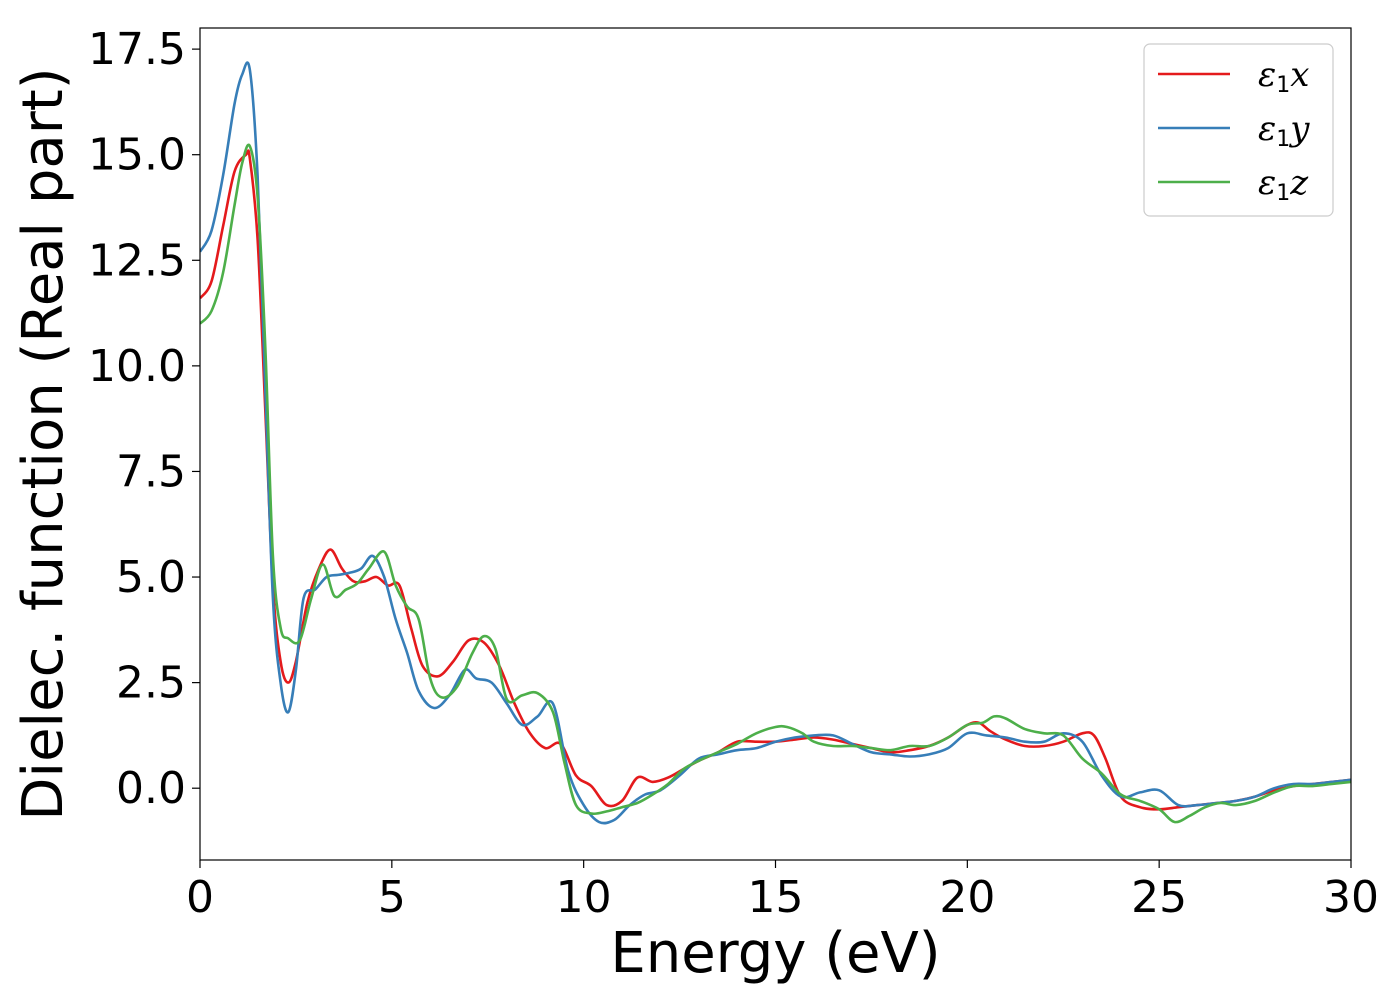 The image size is (1400, 1000). What do you see at coordinates (137, 366) in the screenshot?
I see `y-tick-label: 10.0` at bounding box center [137, 366].